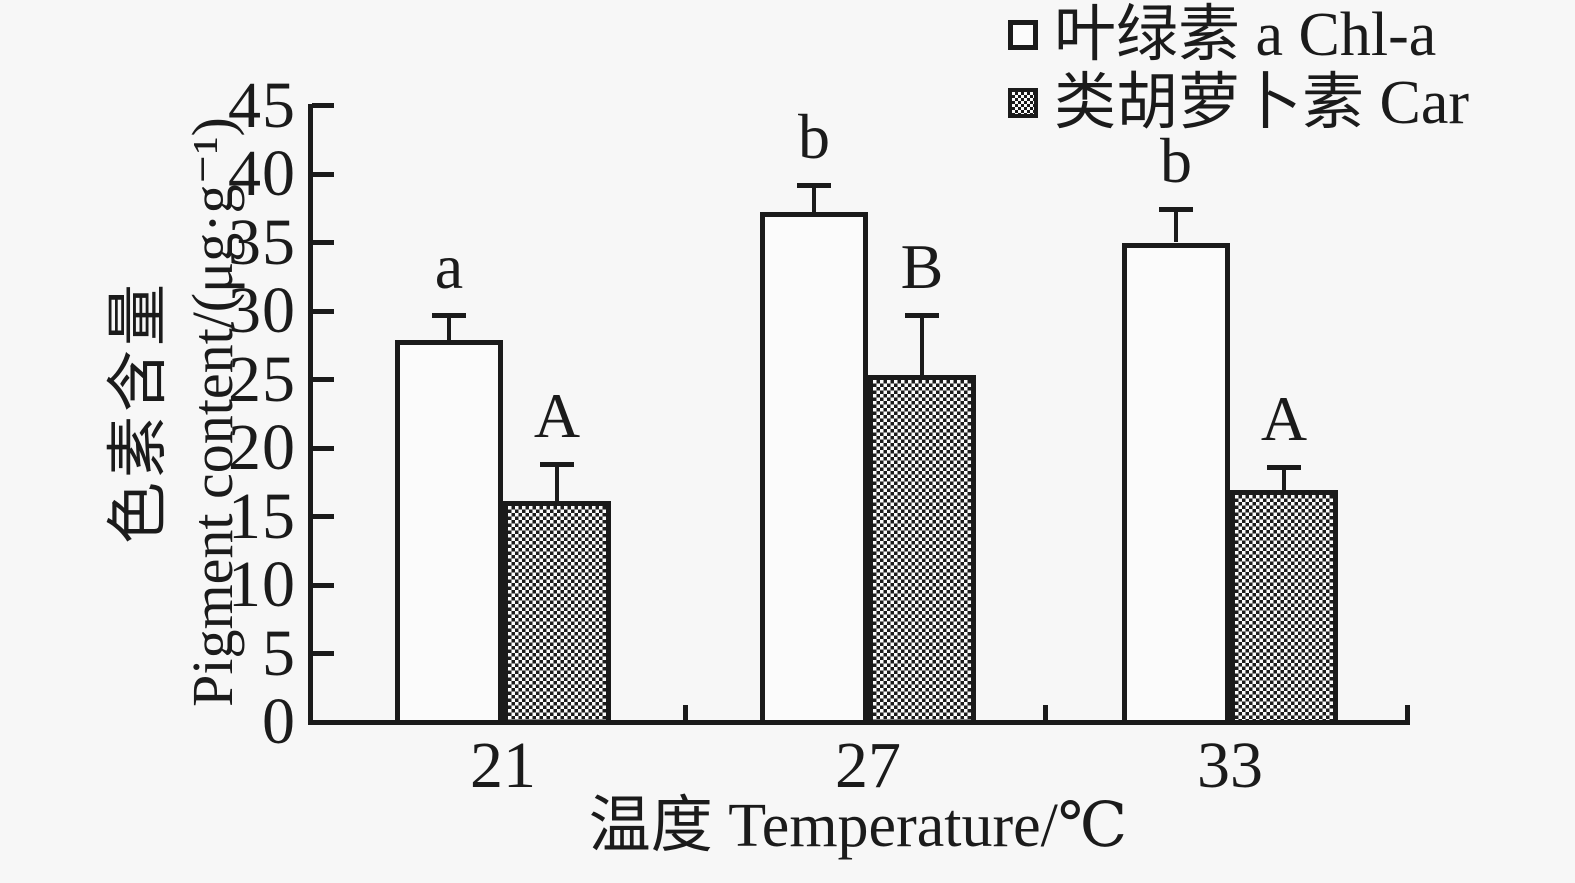 The height and width of the screenshot is (883, 1575). I want to click on y-tick-label: 20, so click(262, 447).